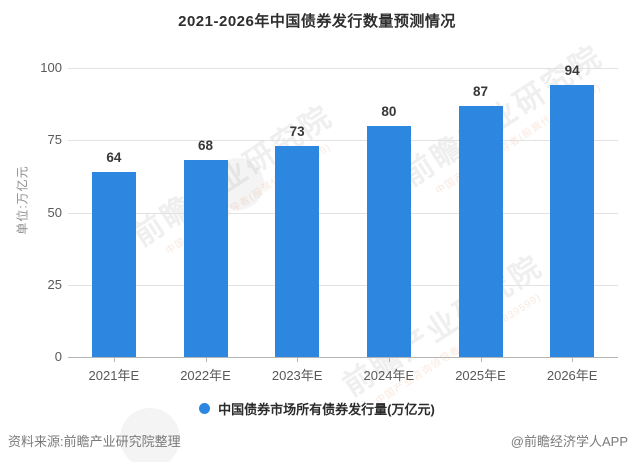 The height and width of the screenshot is (462, 634). What do you see at coordinates (54, 212) in the screenshot?
I see `y-tick-label: 50` at bounding box center [54, 212].